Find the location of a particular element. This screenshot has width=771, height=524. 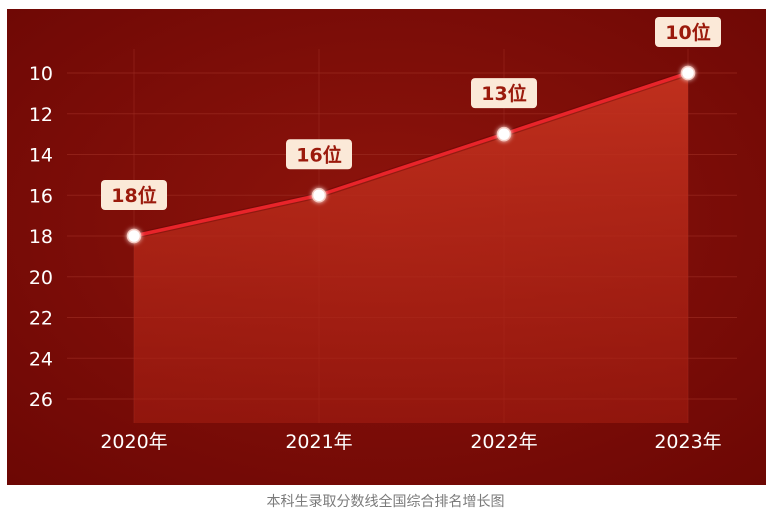

y-tick-label: 22 is located at coordinates (41, 319).